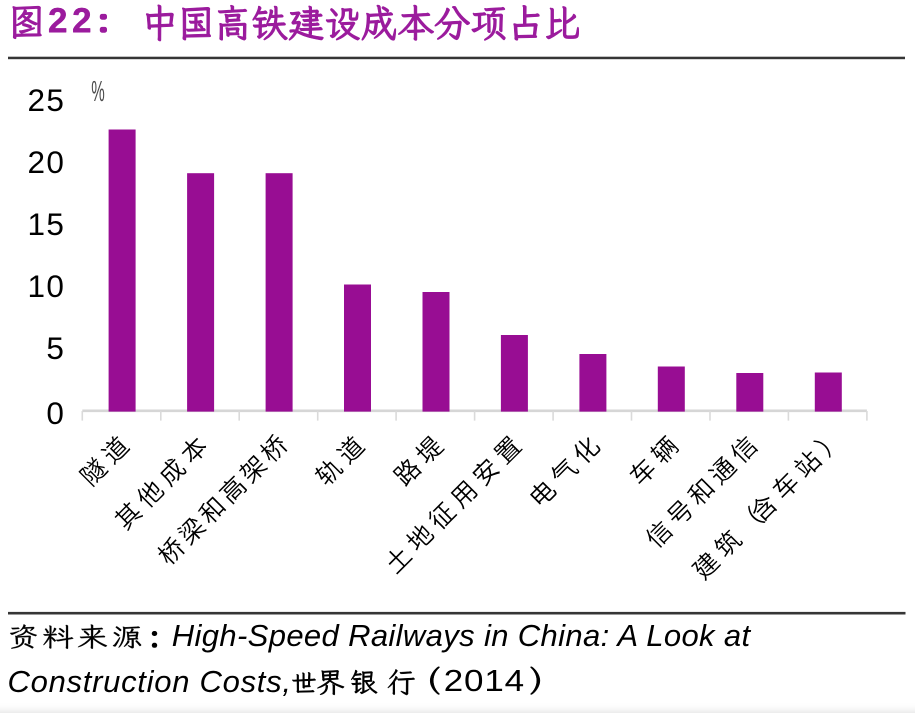  I want to click on svg-text: 5, so click(55, 348).